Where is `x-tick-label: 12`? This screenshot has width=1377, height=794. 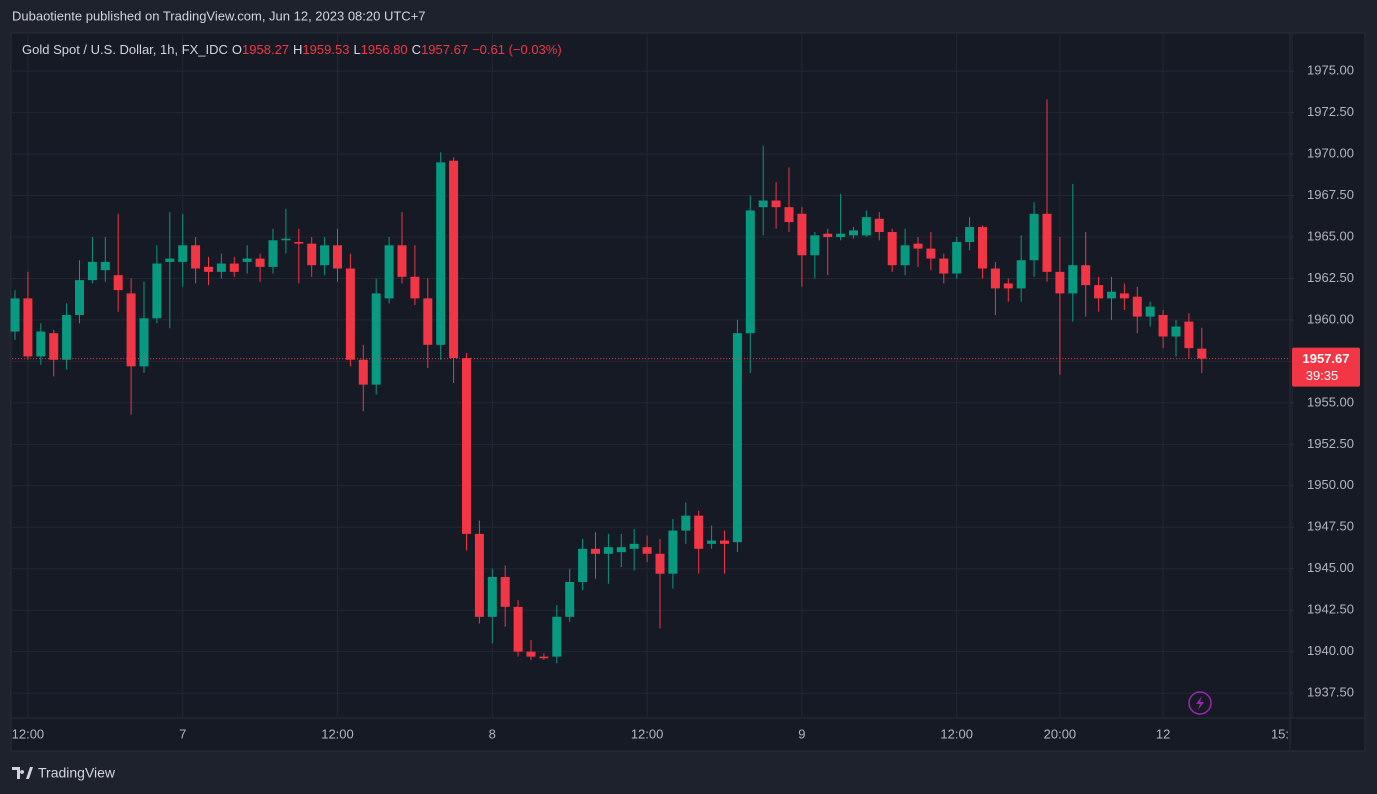 x-tick-label: 12 is located at coordinates (1163, 733).